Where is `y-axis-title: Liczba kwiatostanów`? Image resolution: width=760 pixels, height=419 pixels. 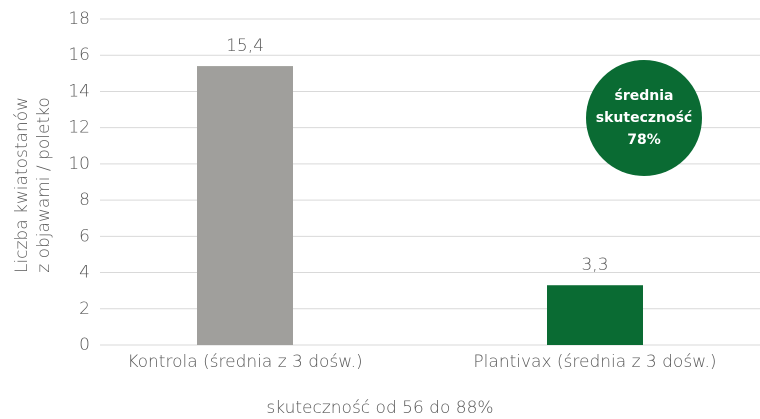
y-axis-title: Liczba kwiatostanów is located at coordinates (22, 185).